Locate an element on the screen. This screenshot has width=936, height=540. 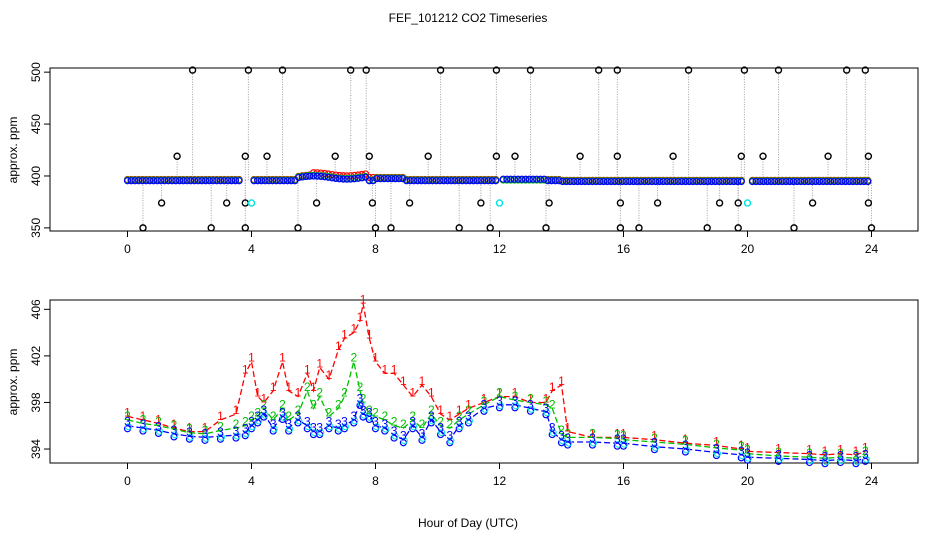
top-x-tick-label: 4 is located at coordinates (251, 249).